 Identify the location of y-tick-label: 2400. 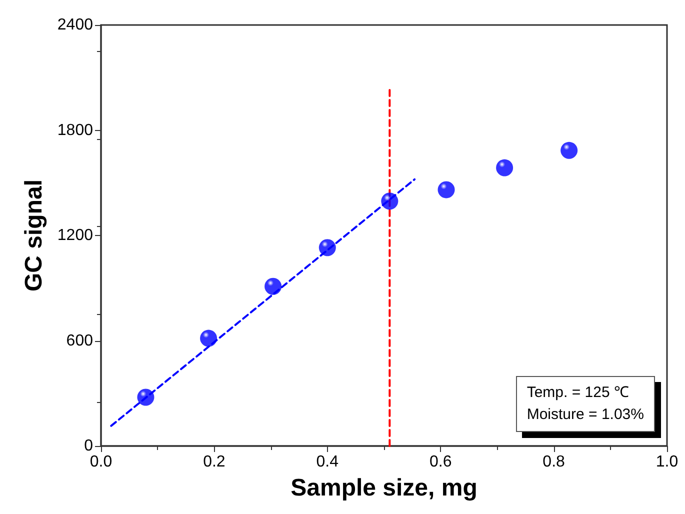
(75, 25).